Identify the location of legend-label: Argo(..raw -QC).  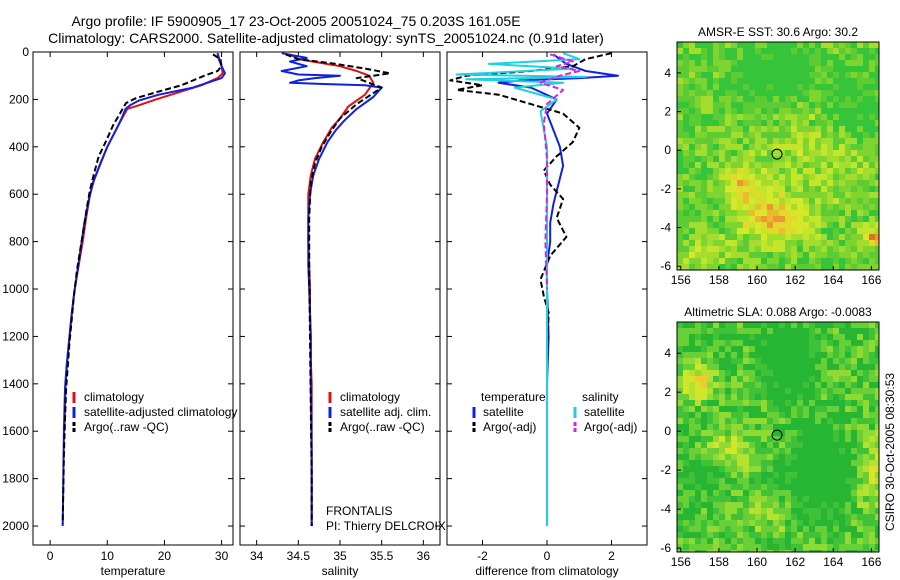
(126, 427).